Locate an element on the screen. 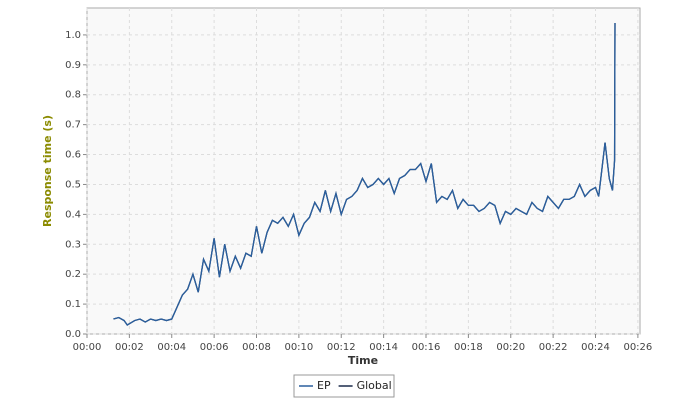 This screenshot has width=690, height=400. x-tick-label: 00:00 is located at coordinates (87, 347).